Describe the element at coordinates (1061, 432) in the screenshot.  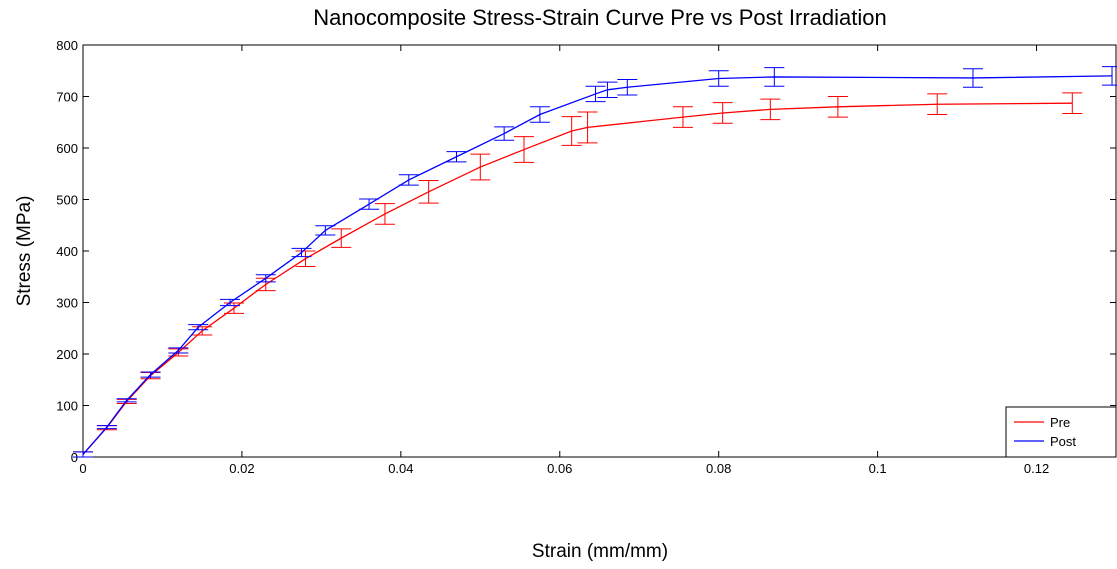
I see `legend-box` at that location.